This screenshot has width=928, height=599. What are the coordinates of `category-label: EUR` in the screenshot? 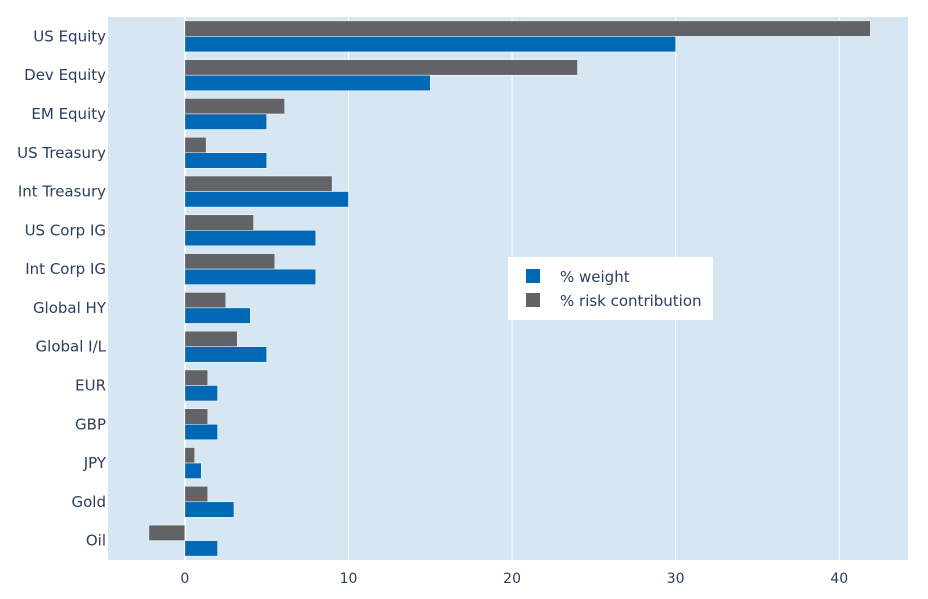 It's located at (90, 385).